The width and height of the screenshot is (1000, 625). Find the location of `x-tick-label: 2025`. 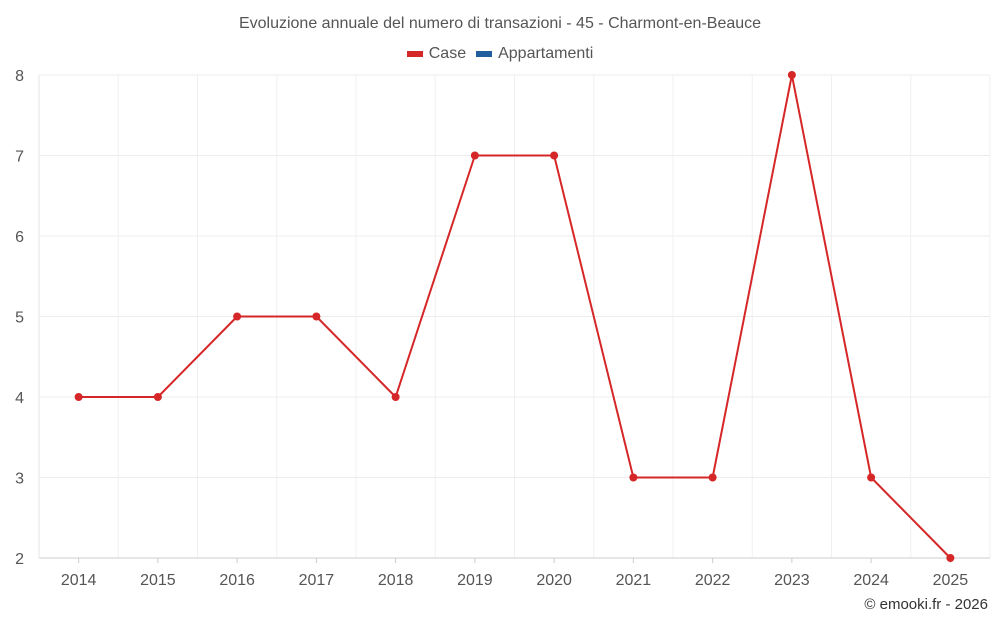

x-tick-label: 2025 is located at coordinates (951, 580).